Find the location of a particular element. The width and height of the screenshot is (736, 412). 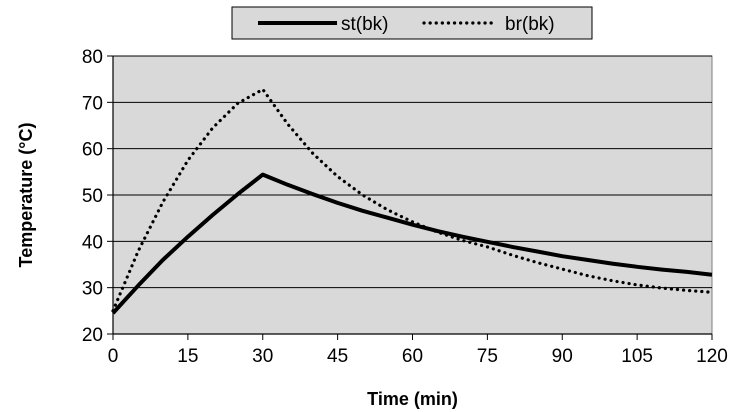

y-tick-label-80: 80 is located at coordinates (92, 57).